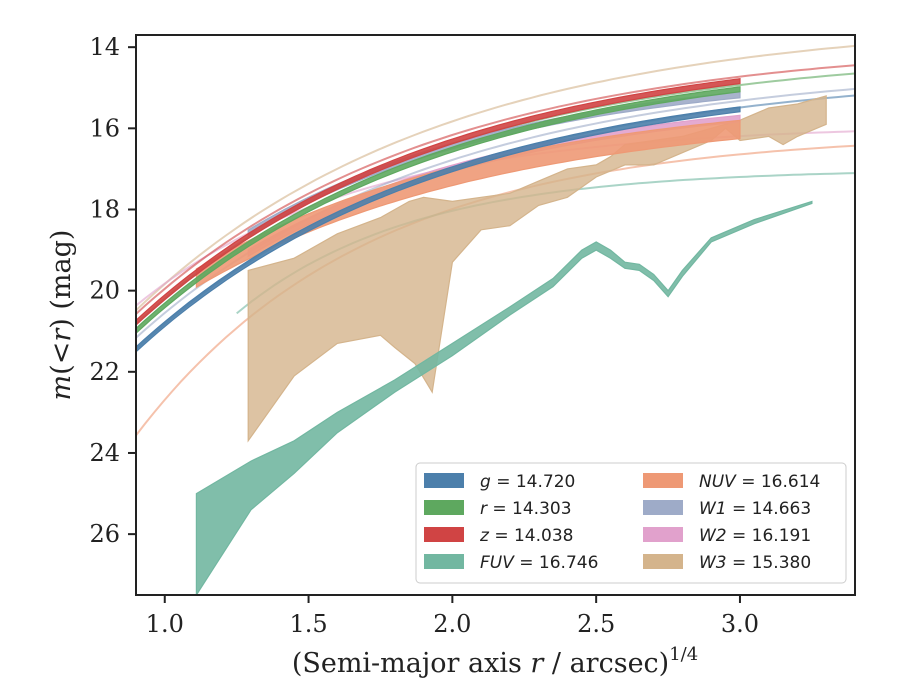 The image size is (900, 700). I want to click on y-axis-label: m(<r) (mag), so click(61, 315).